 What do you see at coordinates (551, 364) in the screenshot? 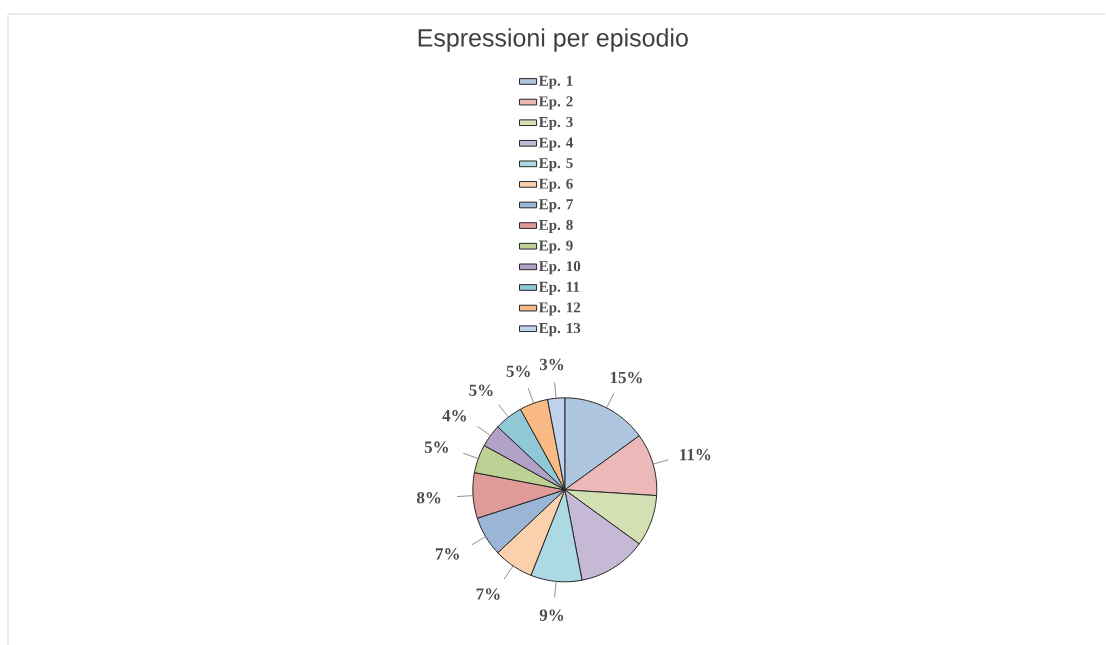
I see `data-label: 3%` at bounding box center [551, 364].